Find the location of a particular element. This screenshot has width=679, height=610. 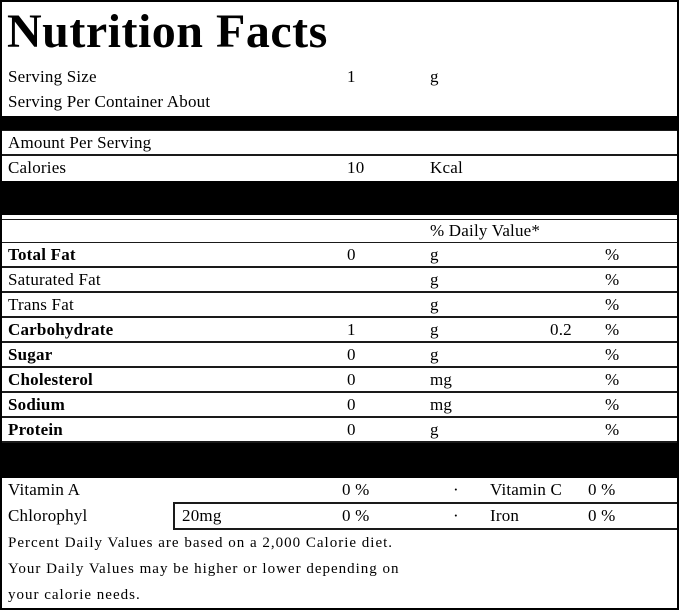

daily-value-header: % Daily Value* is located at coordinates (485, 230).